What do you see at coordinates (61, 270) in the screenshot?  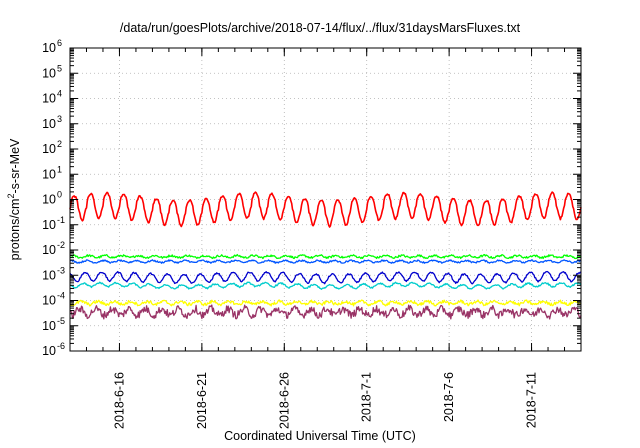 I see `y-tick-exponent: -3` at bounding box center [61, 270].